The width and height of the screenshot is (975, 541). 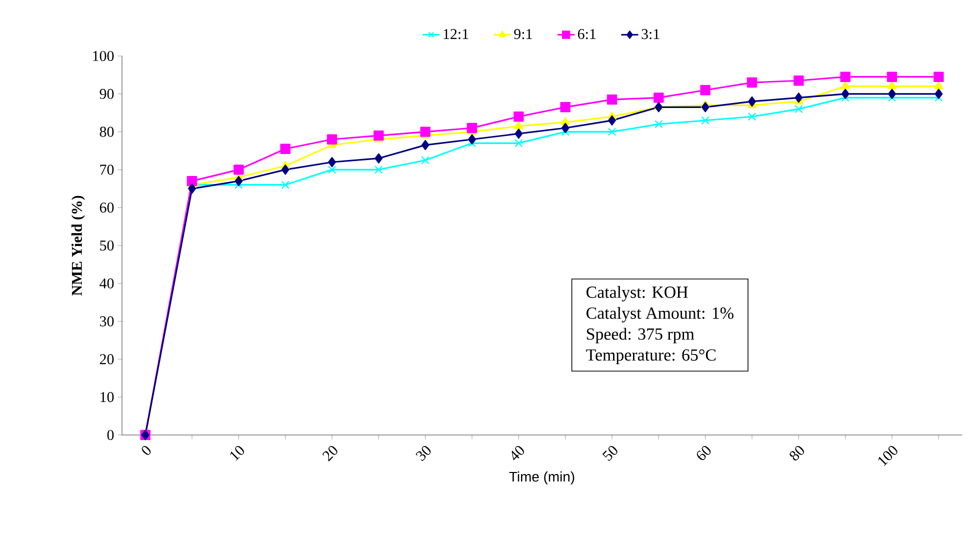 I want to click on x-tick-label: 60, so click(x=703, y=453).